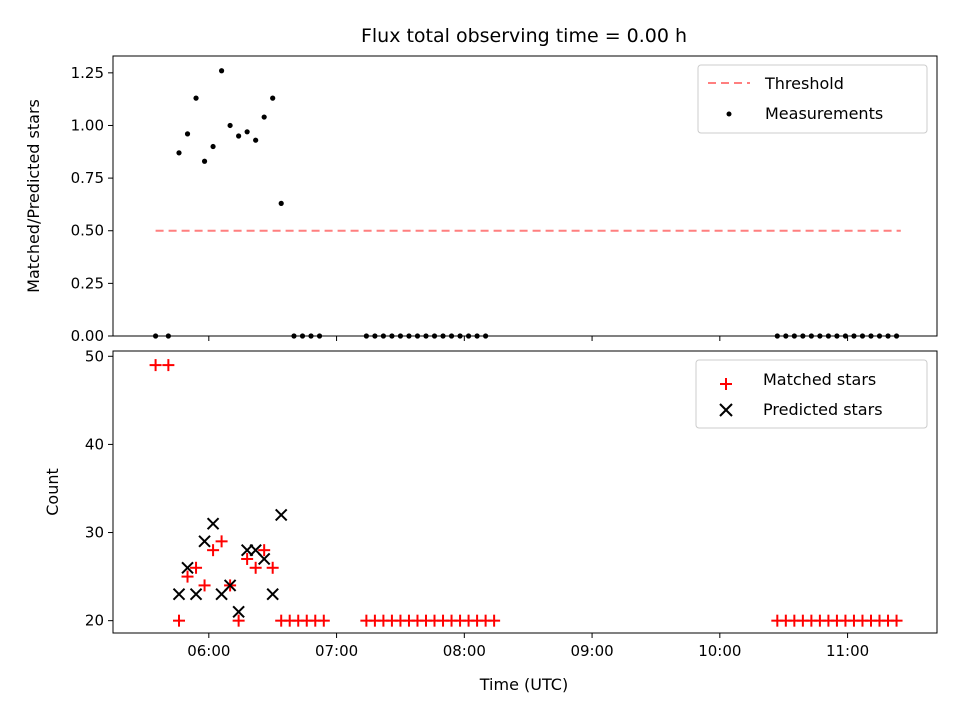 This screenshot has height=720, width=960. What do you see at coordinates (847, 651) in the screenshot?
I see `x-tick-label: 11:00` at bounding box center [847, 651].